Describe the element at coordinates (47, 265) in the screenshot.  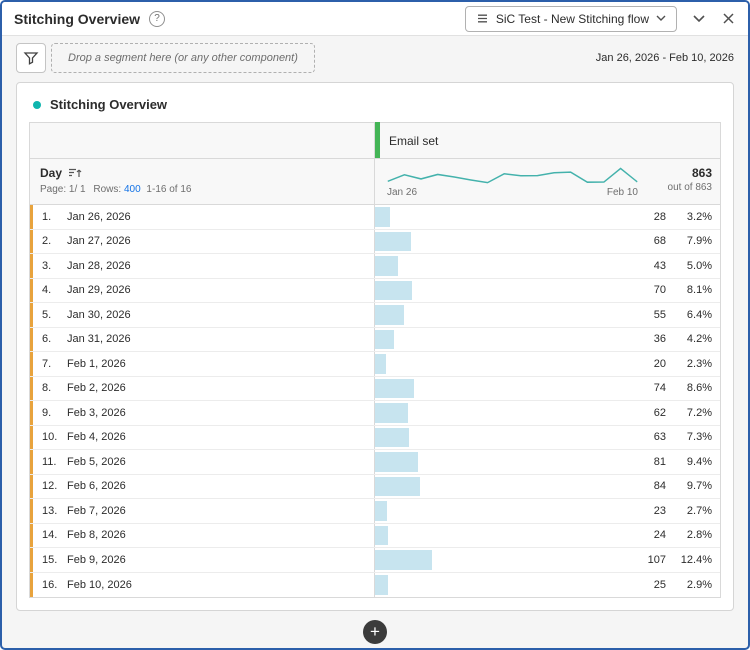
I see `row-index: 3.` at that location.